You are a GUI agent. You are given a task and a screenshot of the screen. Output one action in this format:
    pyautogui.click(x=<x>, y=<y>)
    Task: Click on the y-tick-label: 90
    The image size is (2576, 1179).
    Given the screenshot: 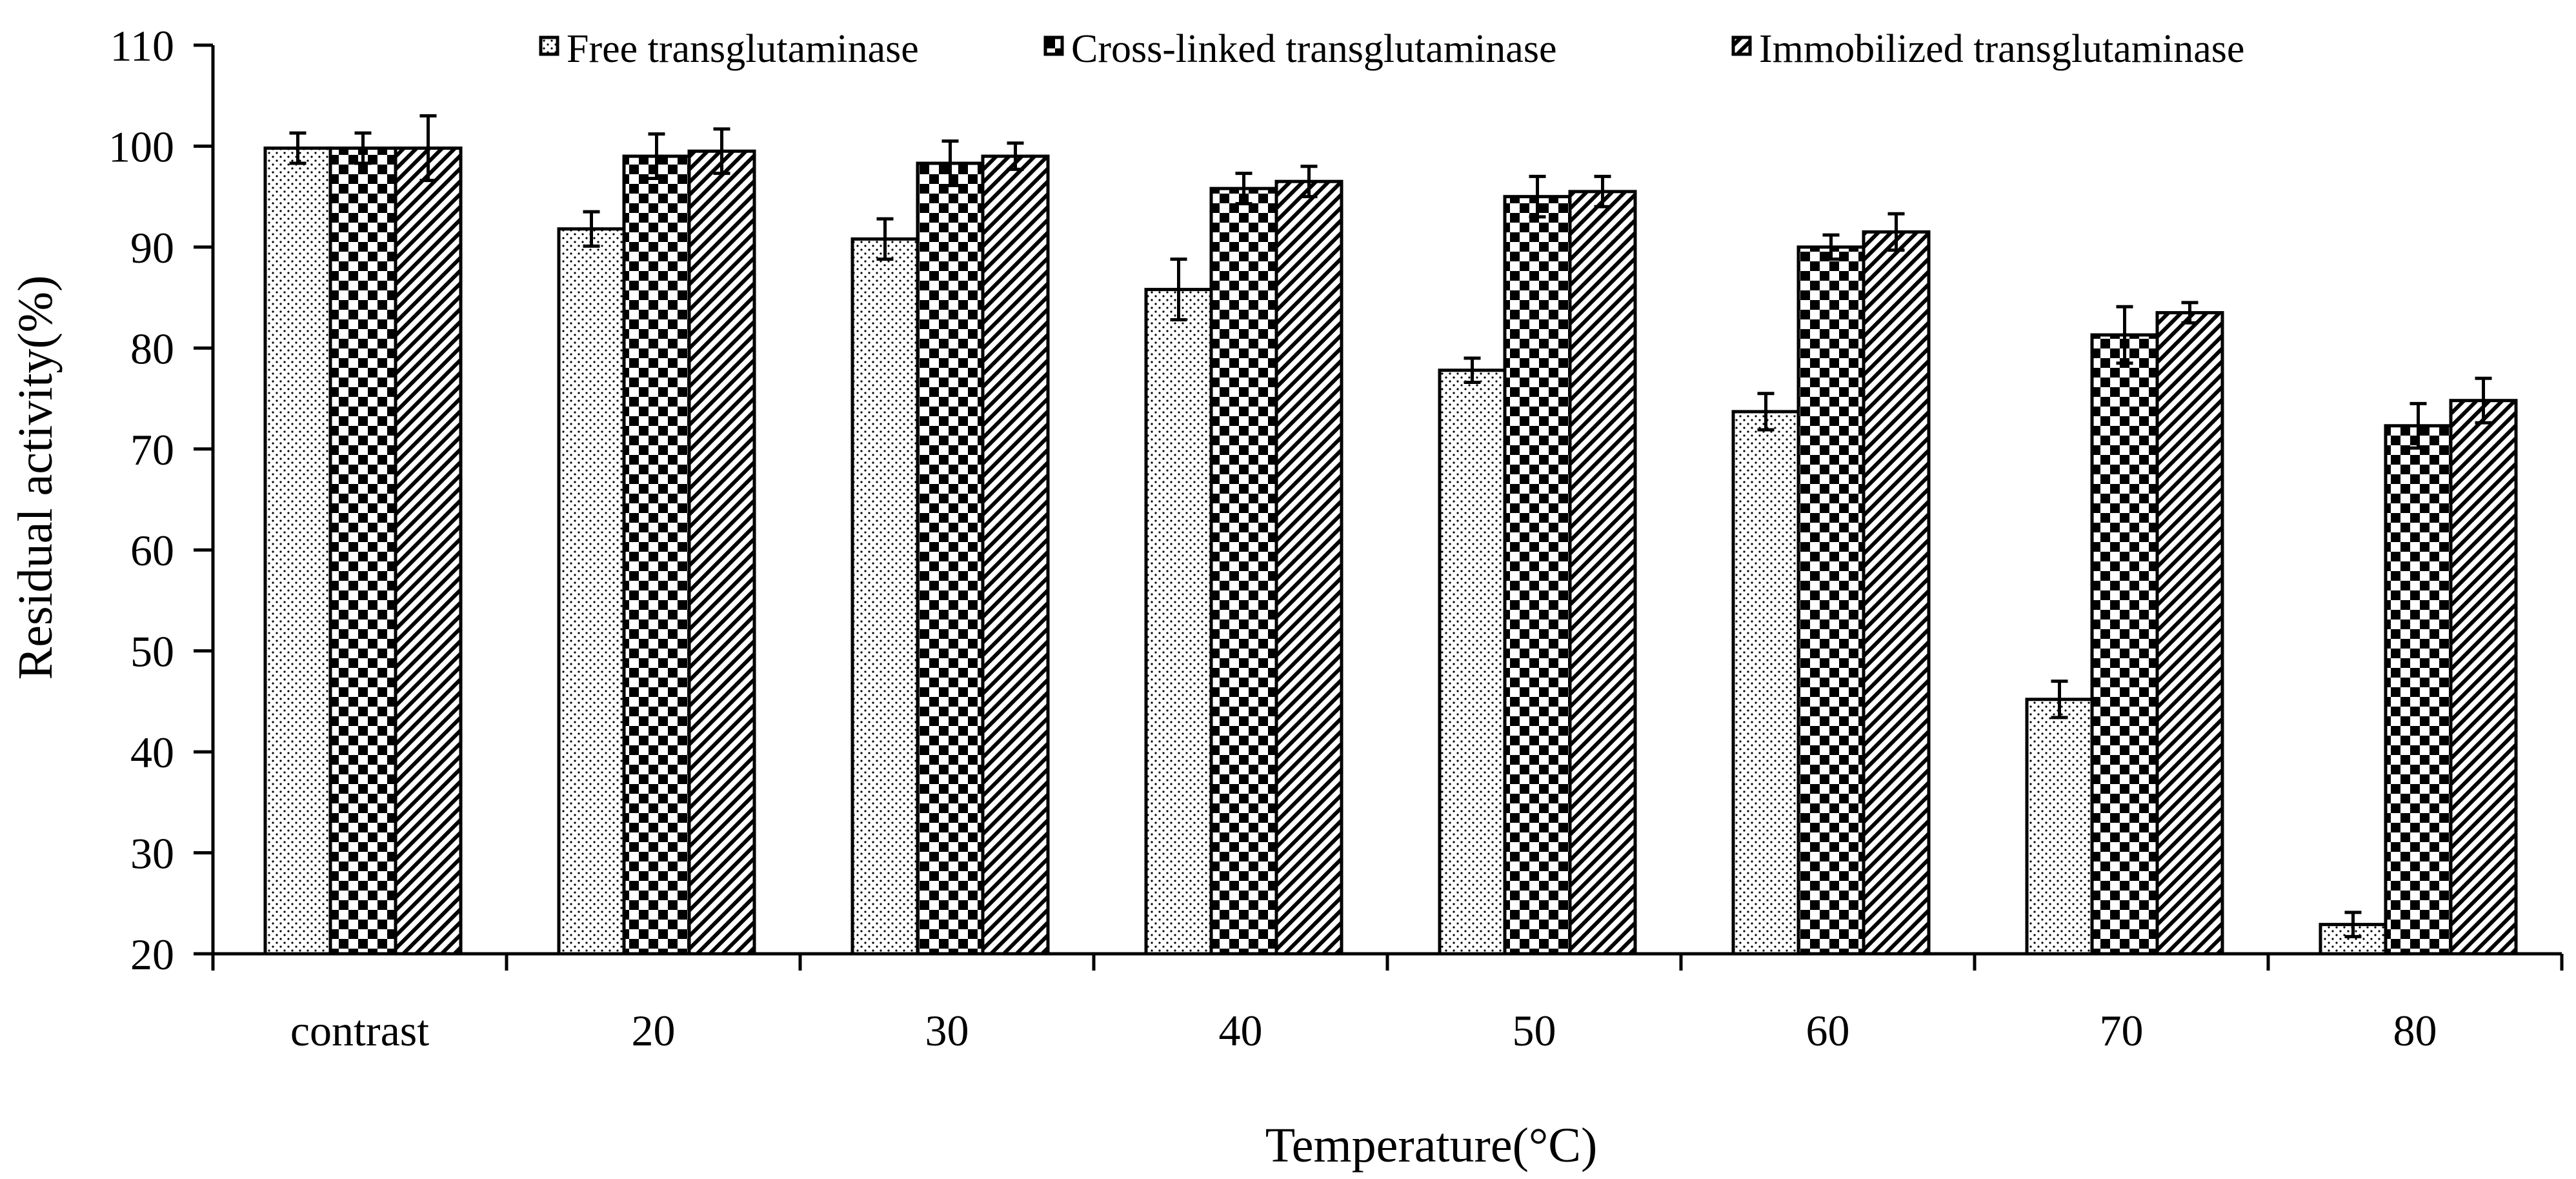 What is the action you would take?
    pyautogui.click(x=152, y=247)
    